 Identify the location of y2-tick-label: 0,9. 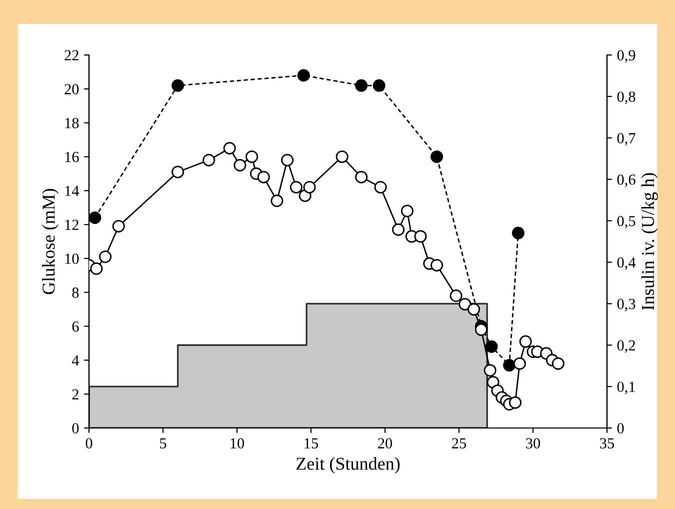
(626, 56).